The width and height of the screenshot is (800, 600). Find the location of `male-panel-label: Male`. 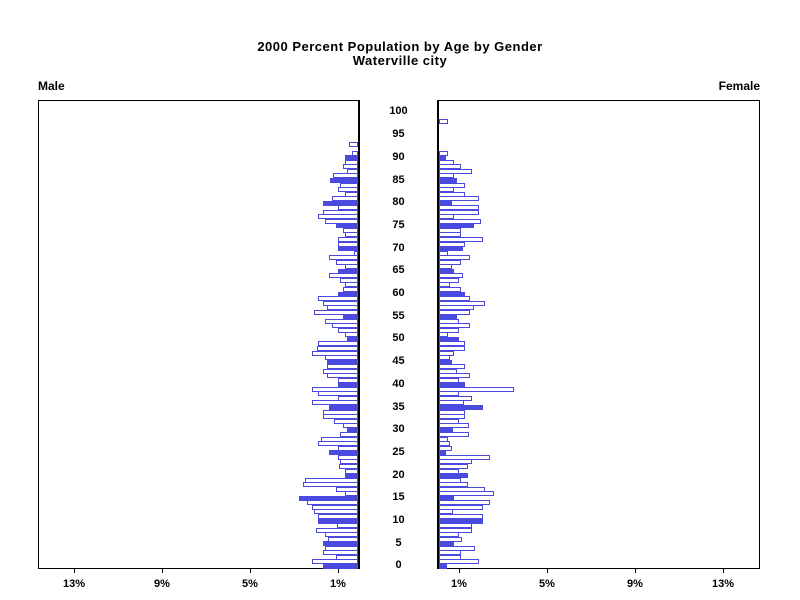

male-panel-label: Male is located at coordinates (51, 86).